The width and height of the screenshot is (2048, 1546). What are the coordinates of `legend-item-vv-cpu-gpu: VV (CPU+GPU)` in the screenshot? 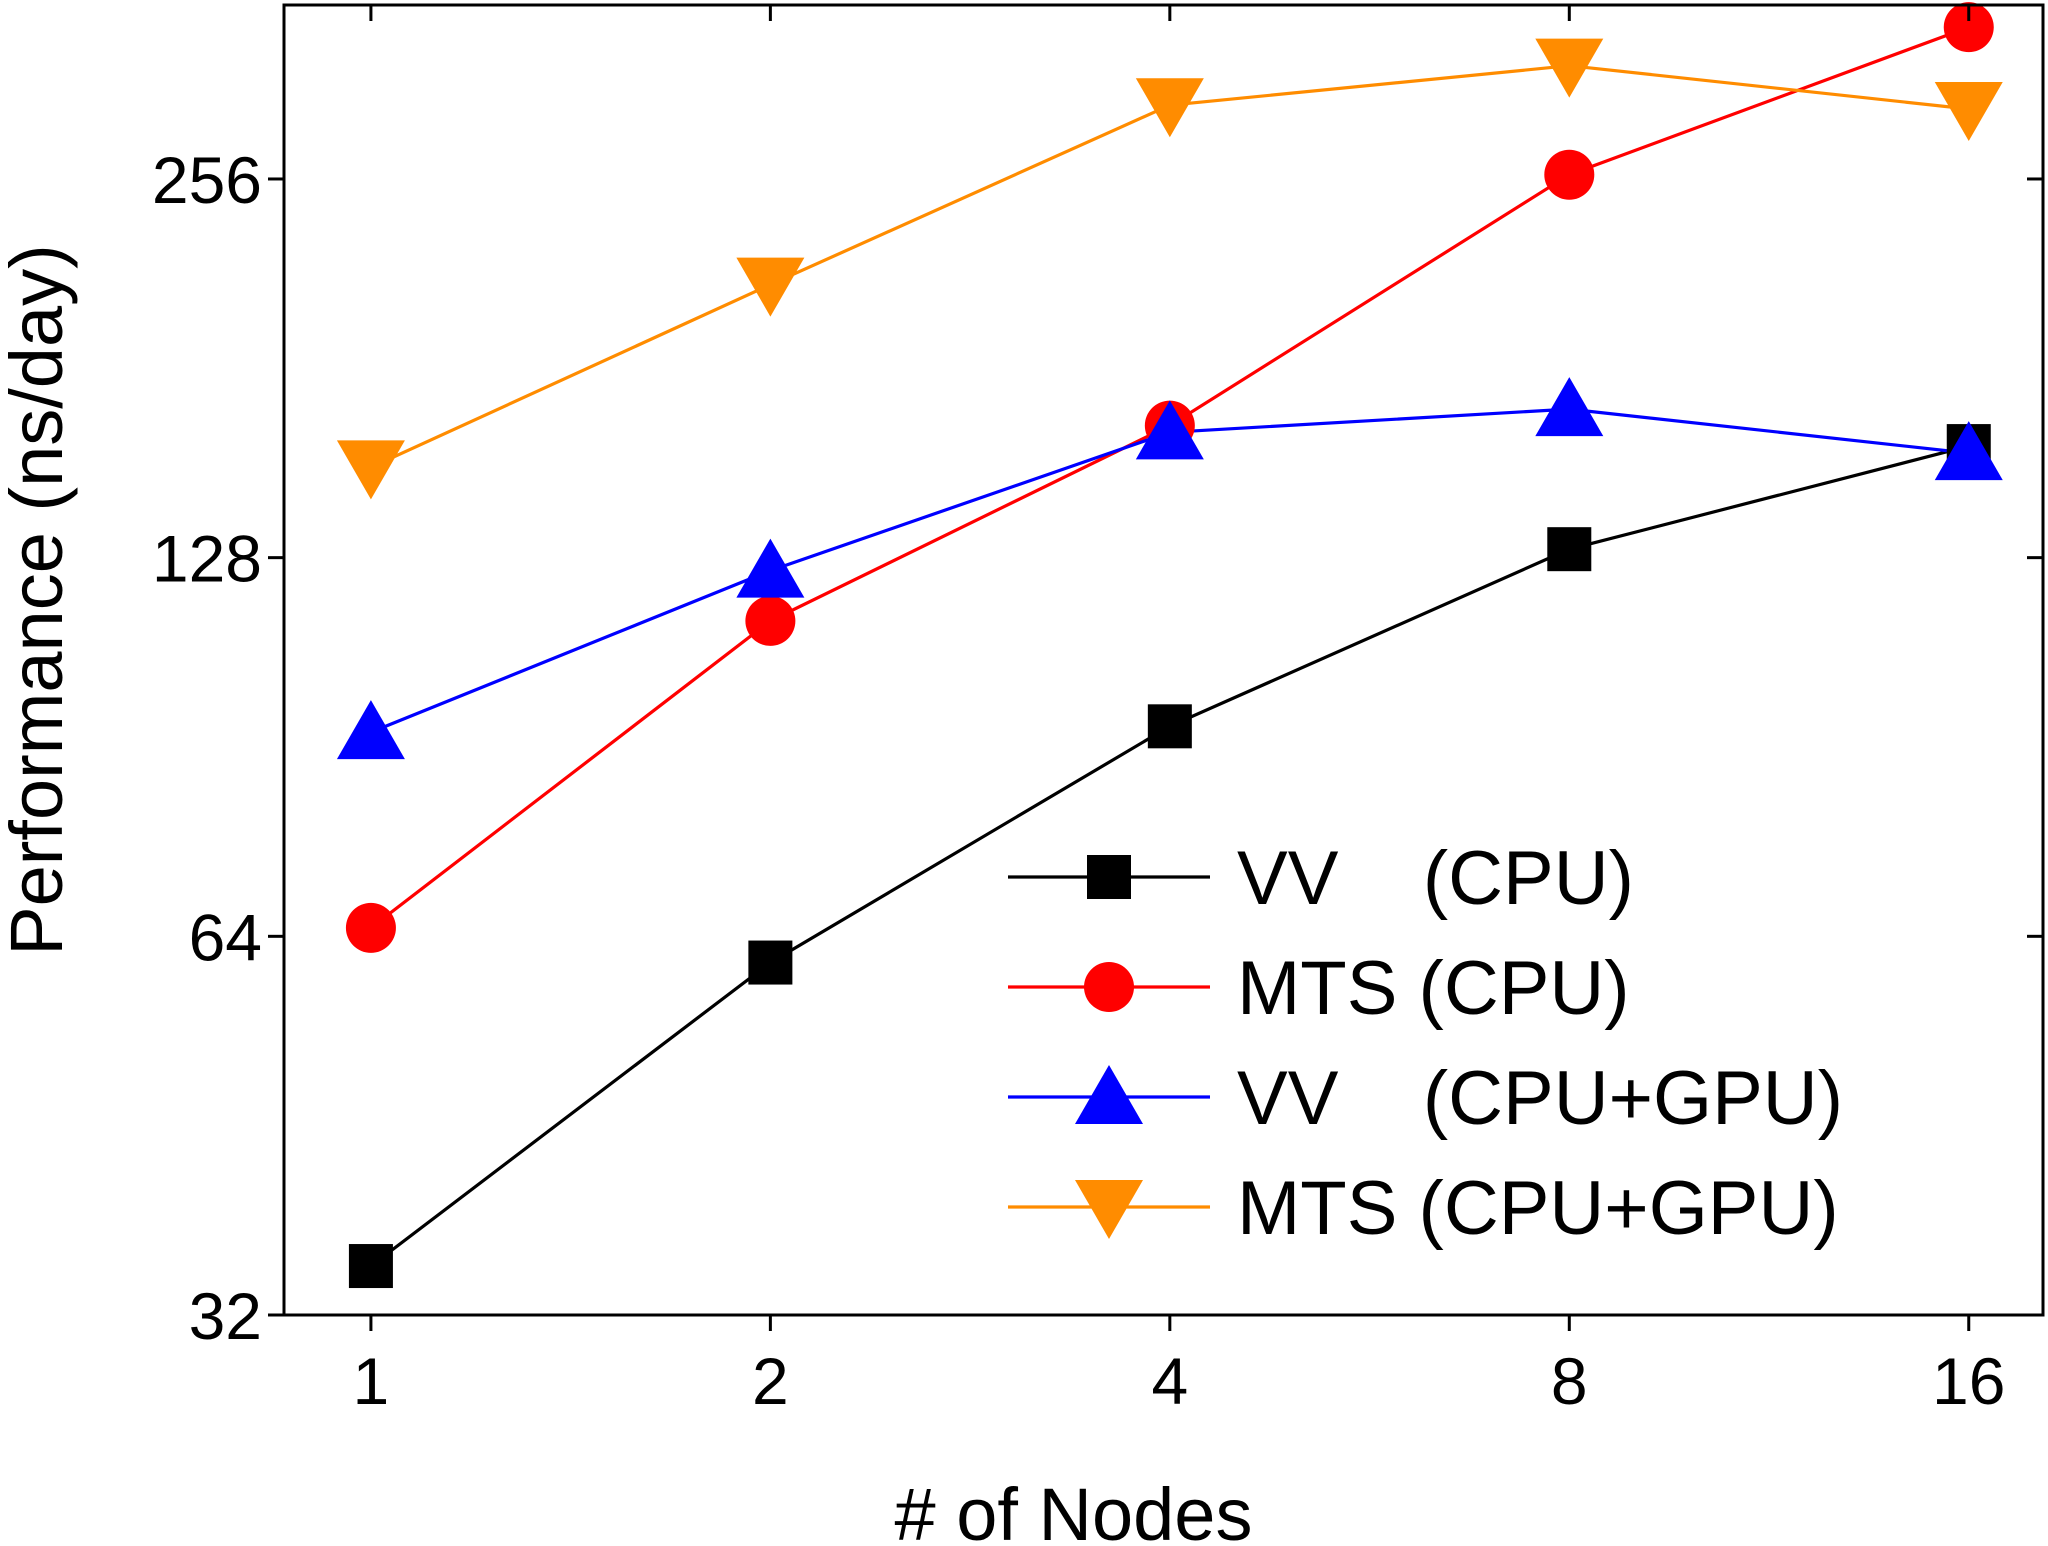 It's located at (1425, 1098).